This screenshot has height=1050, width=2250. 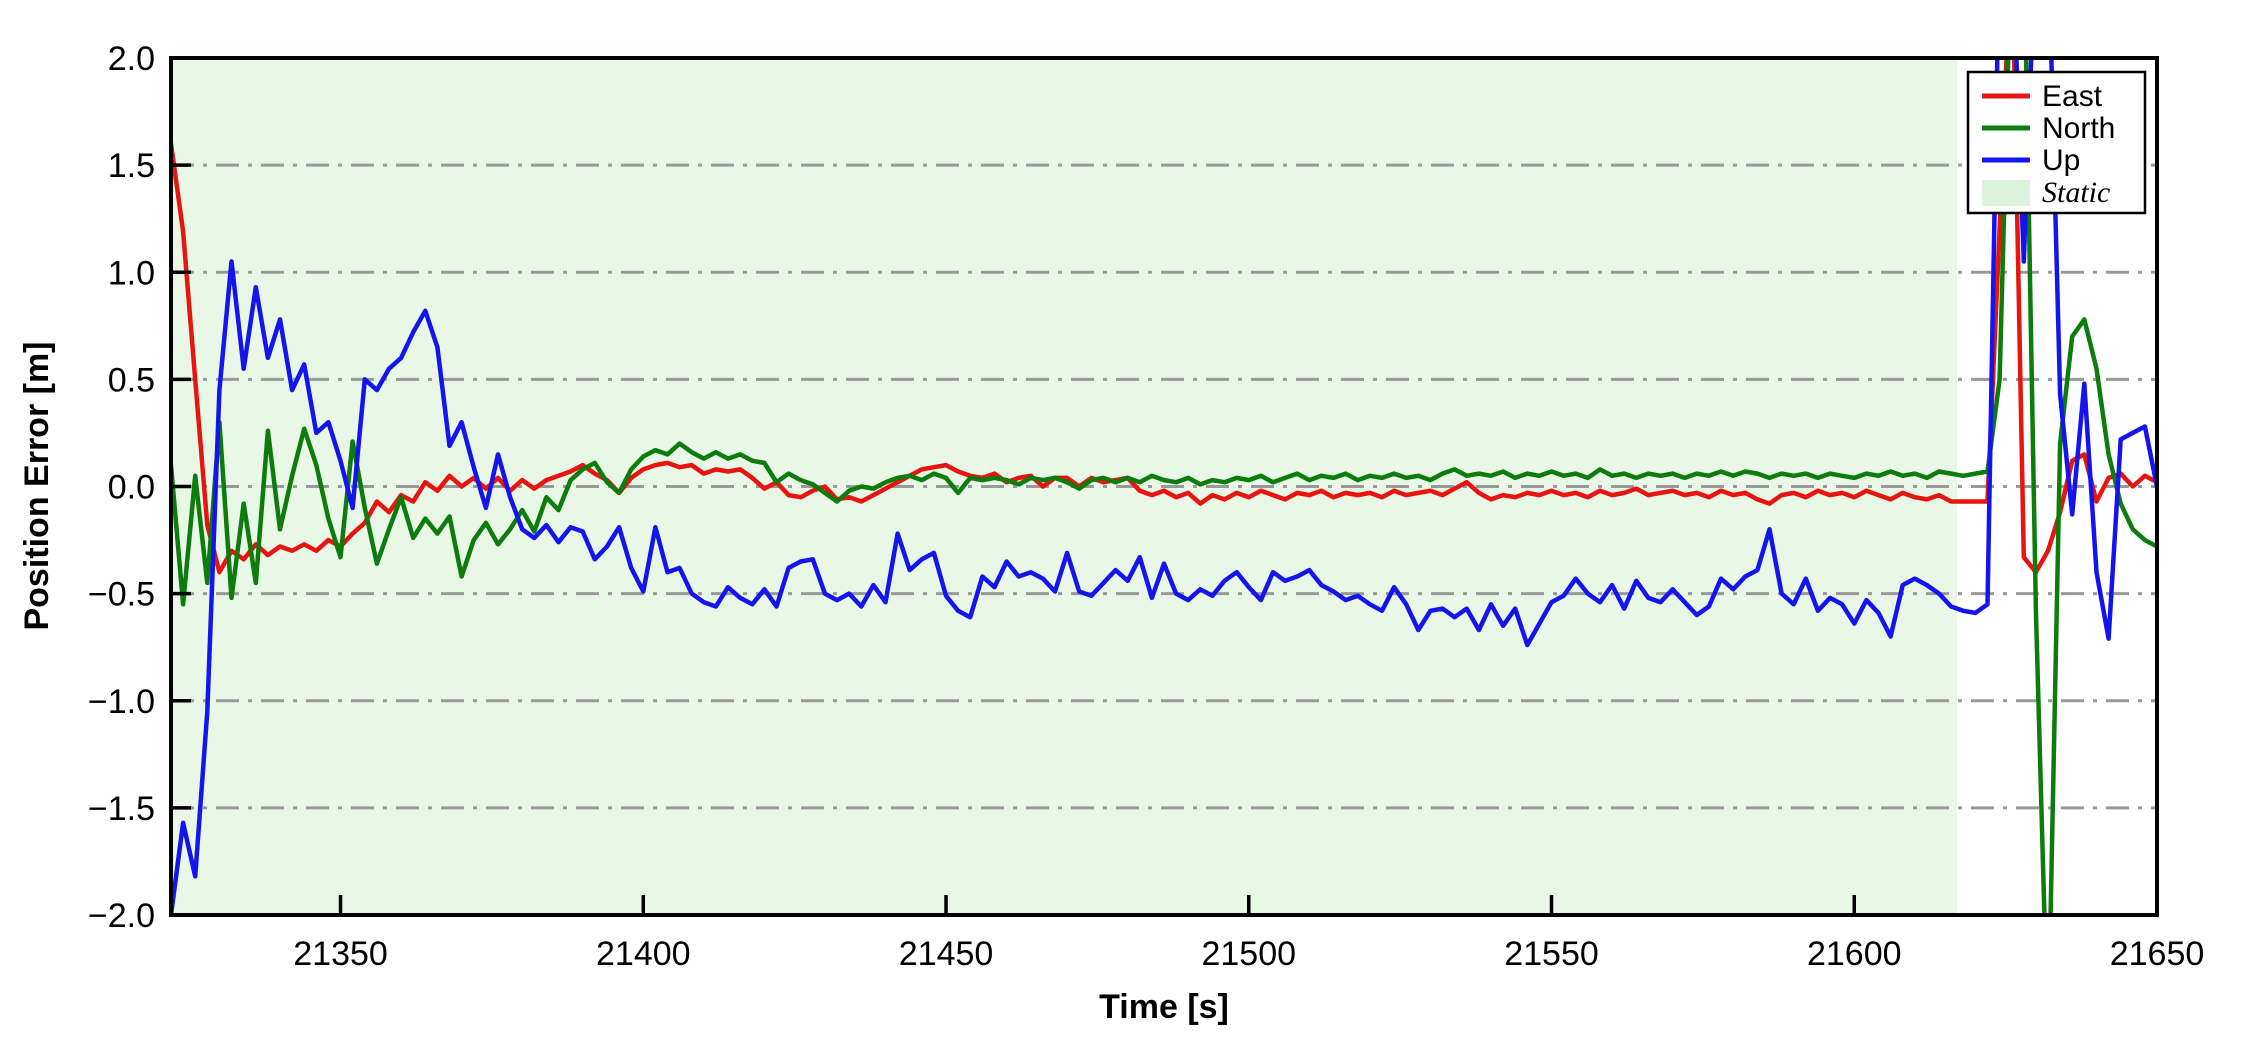 What do you see at coordinates (131, 166) in the screenshot?
I see `y-tick-label: 1.5` at bounding box center [131, 166].